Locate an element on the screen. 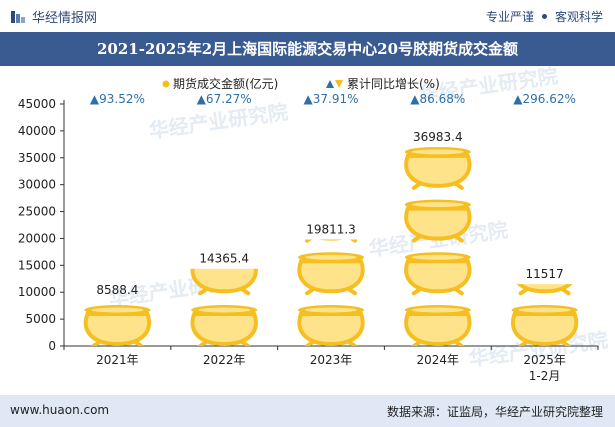  tag-objective: 客观科学 is located at coordinates (578, 17).